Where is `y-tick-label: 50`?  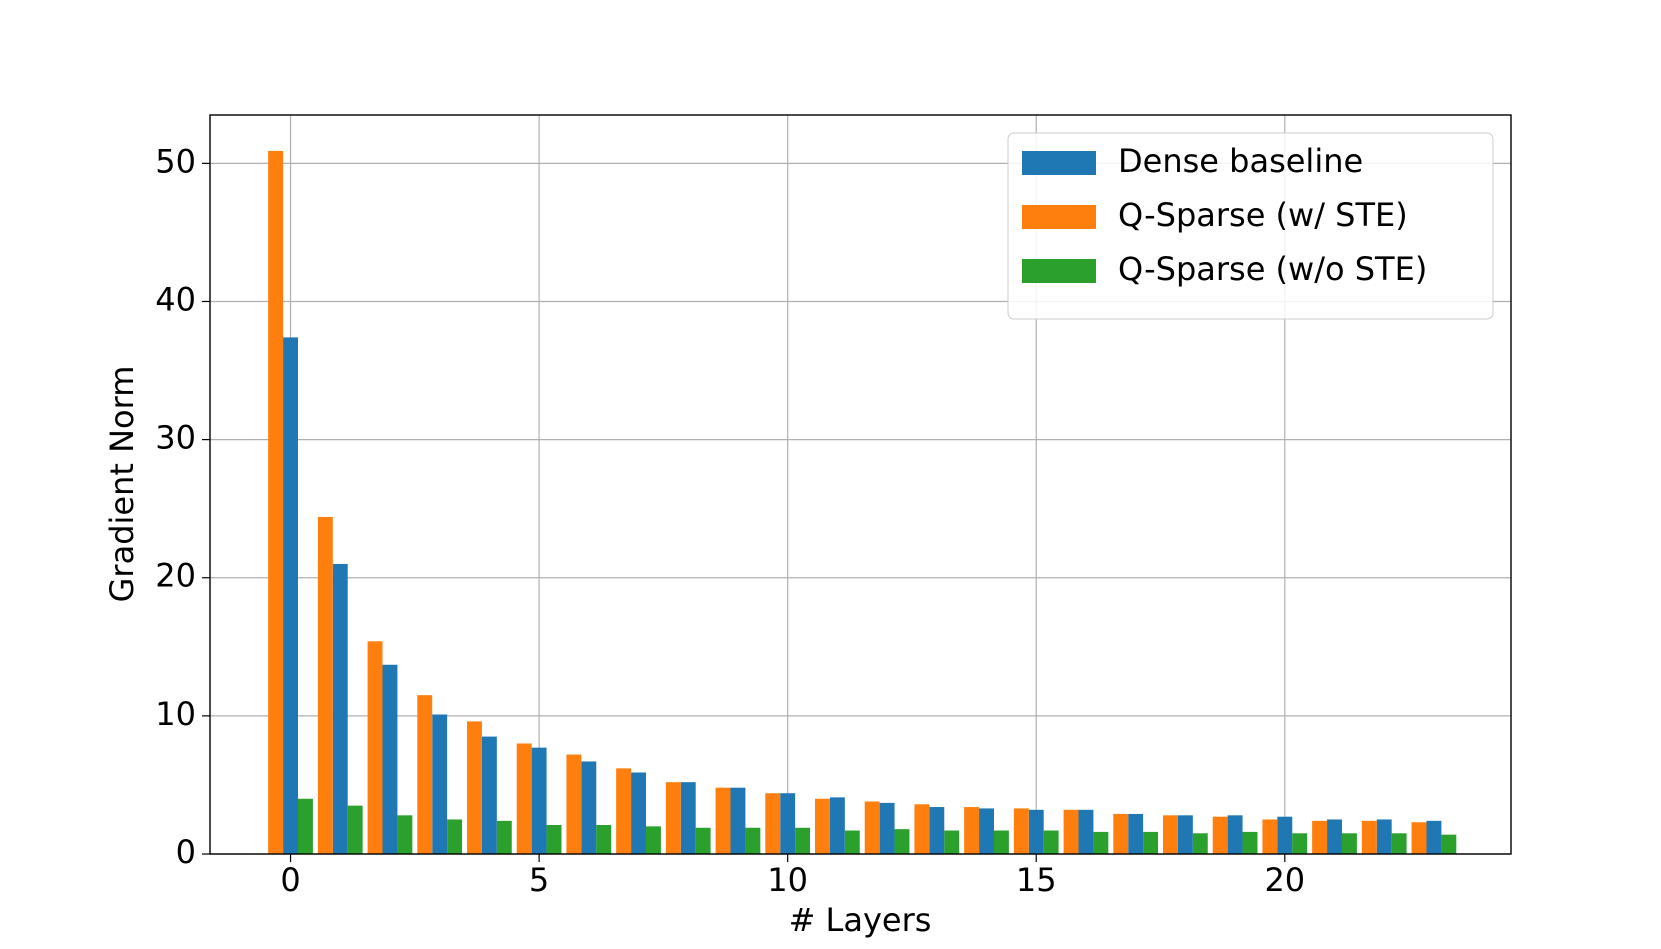
y-tick-label: 50 is located at coordinates (175, 161).